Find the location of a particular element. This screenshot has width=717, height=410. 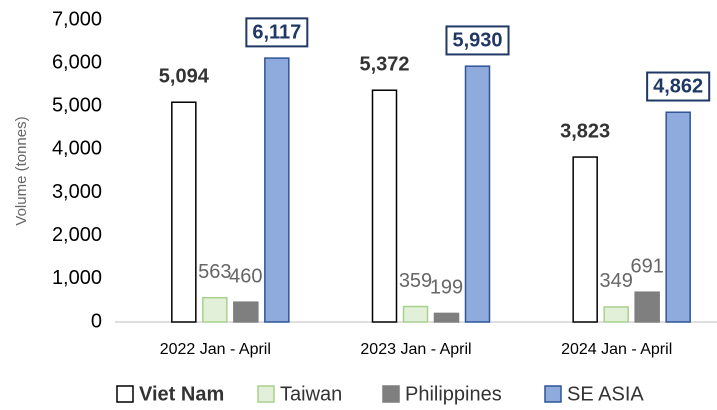

y-axis-label: Volume (tonnes) is located at coordinates (21, 170).